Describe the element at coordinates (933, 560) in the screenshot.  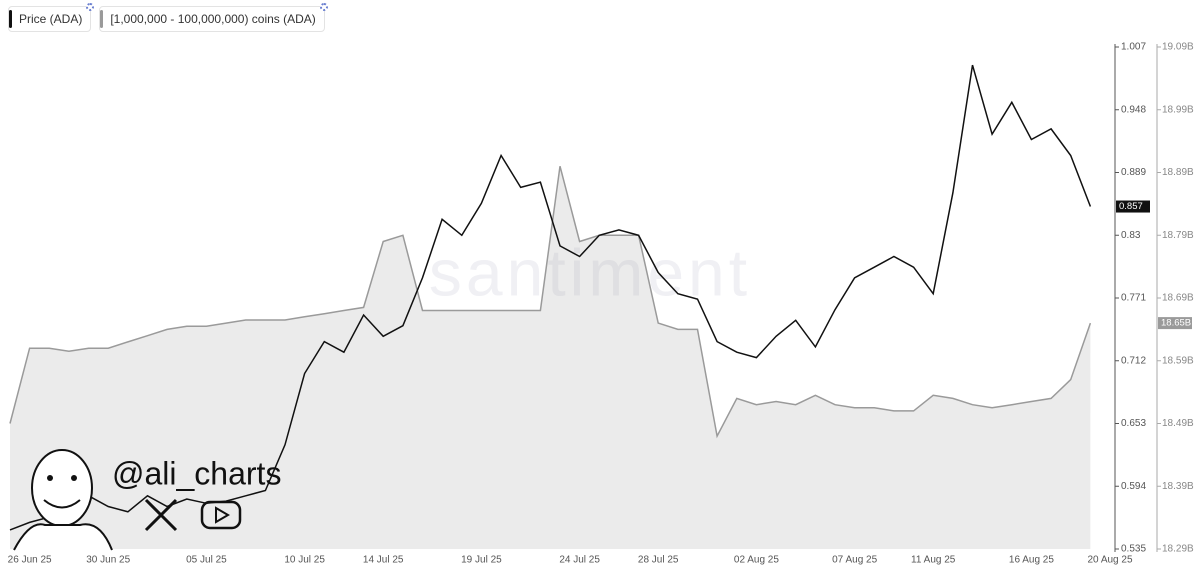
I see `x-tick-label: 11 Aug 25` at that location.